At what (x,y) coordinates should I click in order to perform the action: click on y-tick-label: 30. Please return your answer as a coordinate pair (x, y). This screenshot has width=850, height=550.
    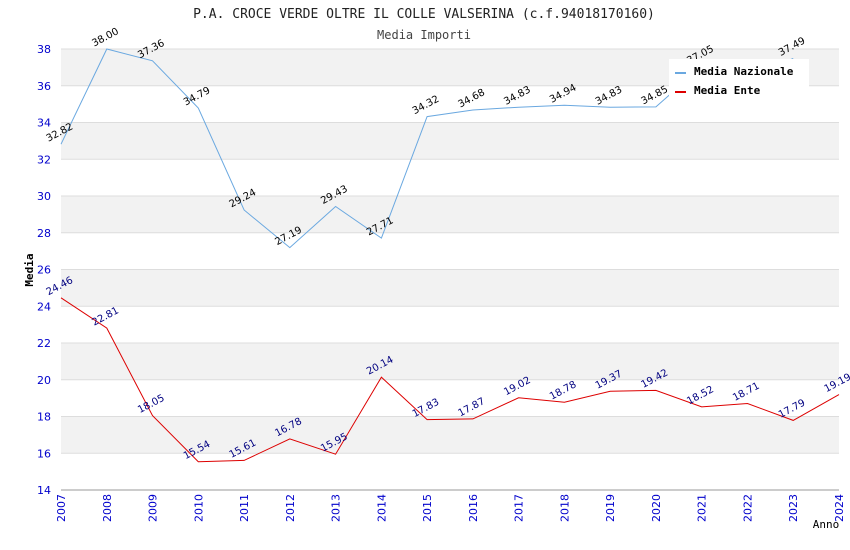
    Looking at the image, I should click on (44, 196).